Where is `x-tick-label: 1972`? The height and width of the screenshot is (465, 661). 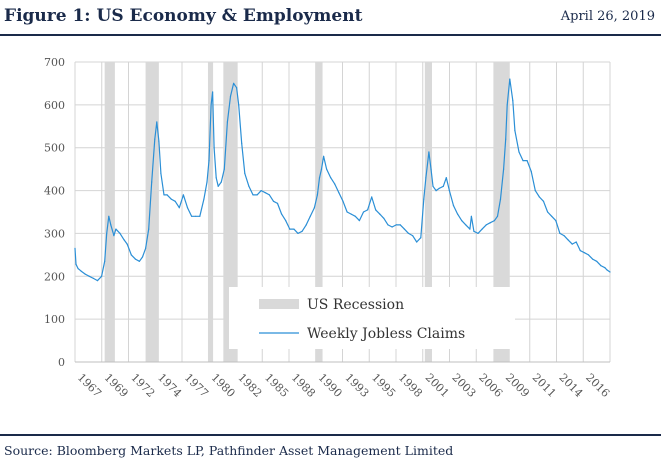
x-tick-label: 1972 is located at coordinates (142, 385).